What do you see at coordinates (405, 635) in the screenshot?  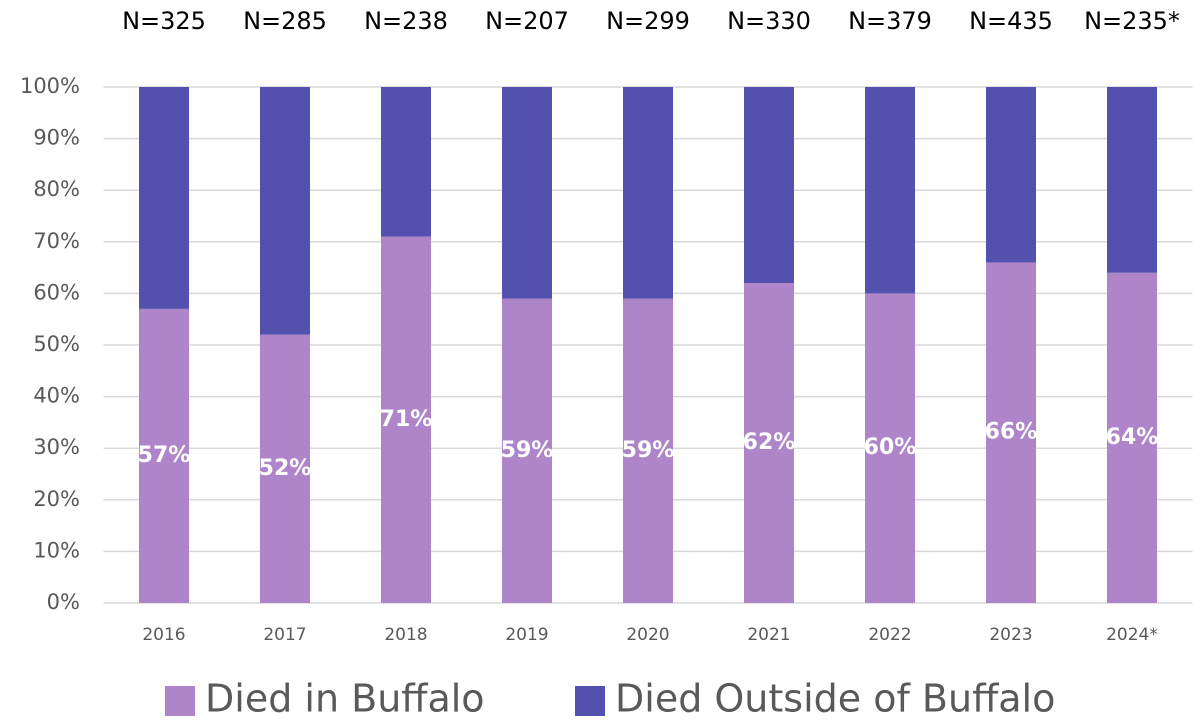 I see `x-tick-label: 2018` at bounding box center [405, 635].